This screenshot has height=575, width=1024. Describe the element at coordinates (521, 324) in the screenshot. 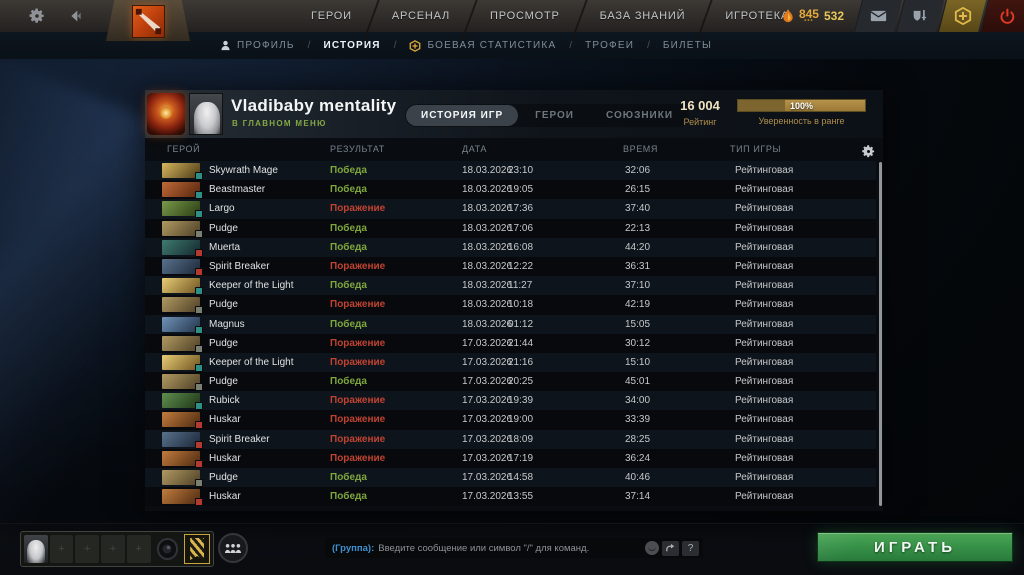

I see `match-start-time: 01:12` at that location.